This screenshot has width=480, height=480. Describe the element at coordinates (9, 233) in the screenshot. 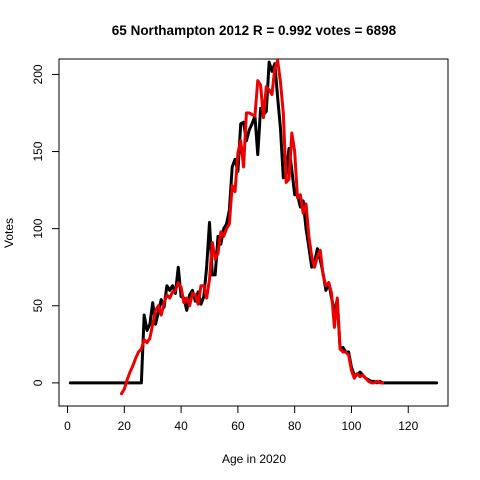

I see `y-axis-label: Votes` at that location.